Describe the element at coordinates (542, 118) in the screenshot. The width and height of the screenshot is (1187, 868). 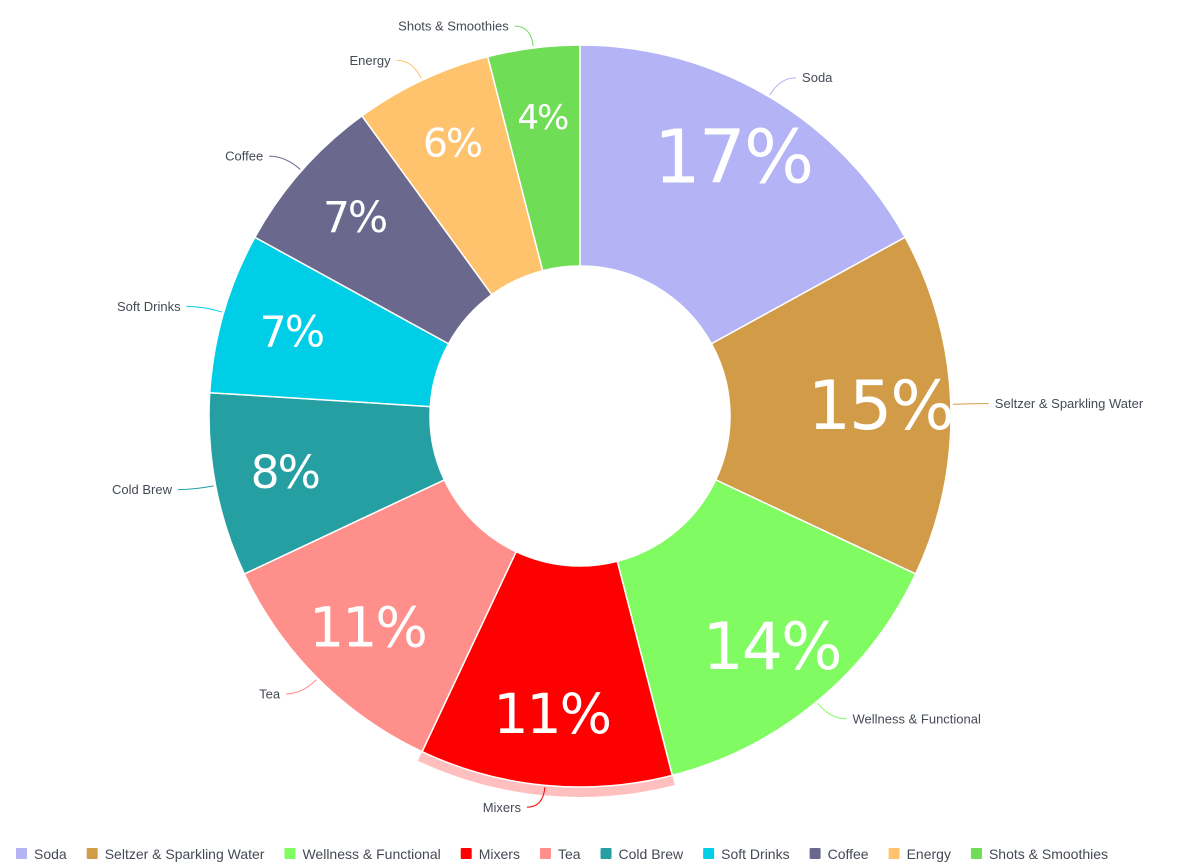
I see `percent-label-shots-and-smoothies: 4%` at that location.